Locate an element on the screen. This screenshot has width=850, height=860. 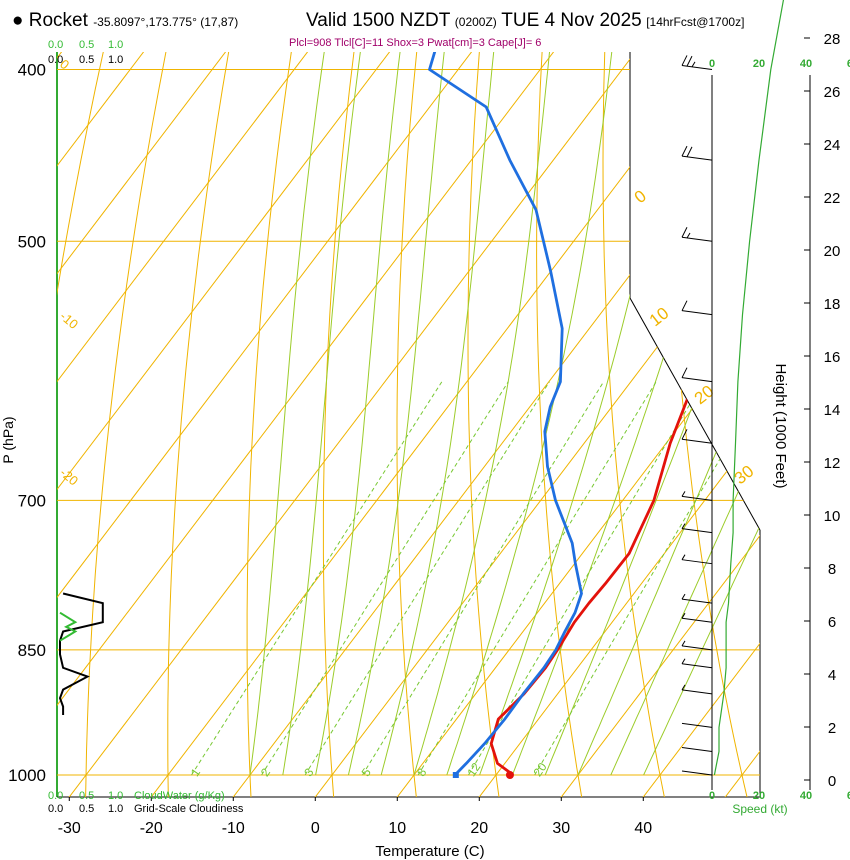
location-coords: -35.8097°,173.775° (17,87) is located at coordinates (166, 22).